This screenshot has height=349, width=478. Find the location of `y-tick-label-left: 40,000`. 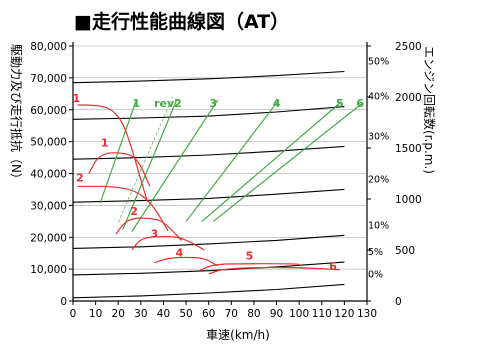

y-tick-label-left: 40,000 is located at coordinates (48, 175).